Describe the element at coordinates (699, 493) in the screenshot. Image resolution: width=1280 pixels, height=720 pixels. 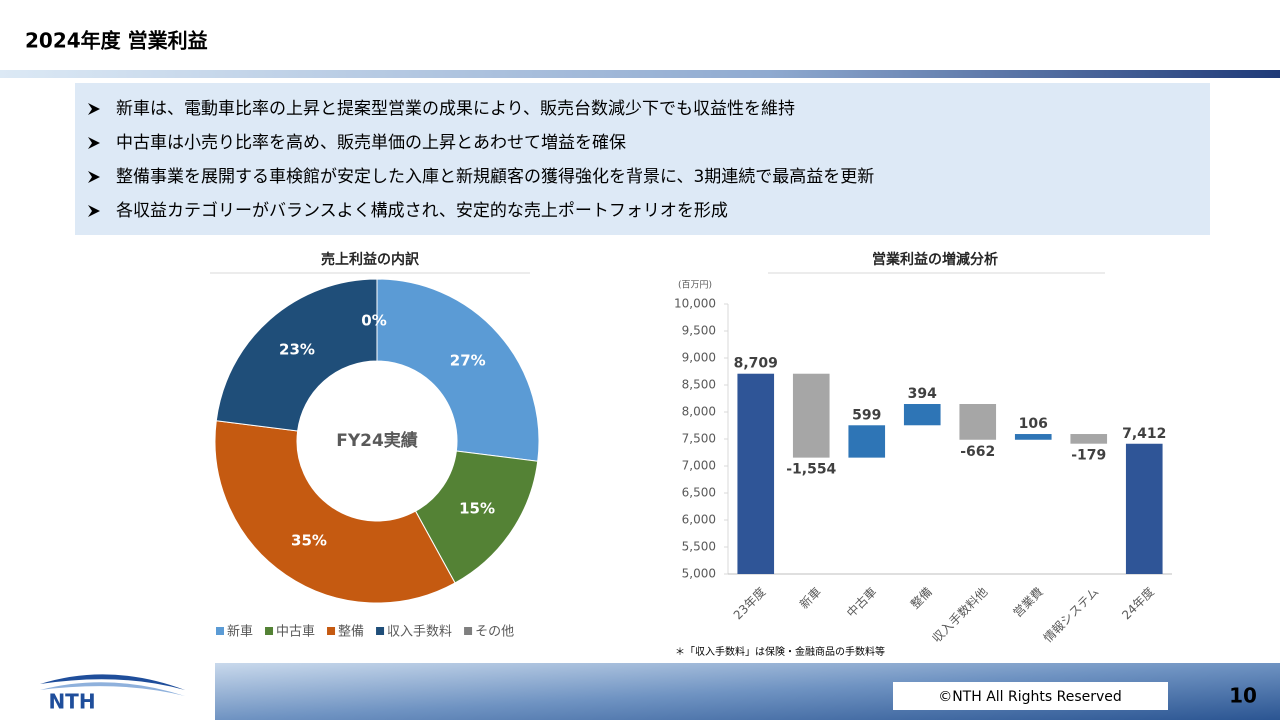
I see `y-tick-label: 6,500` at that location.